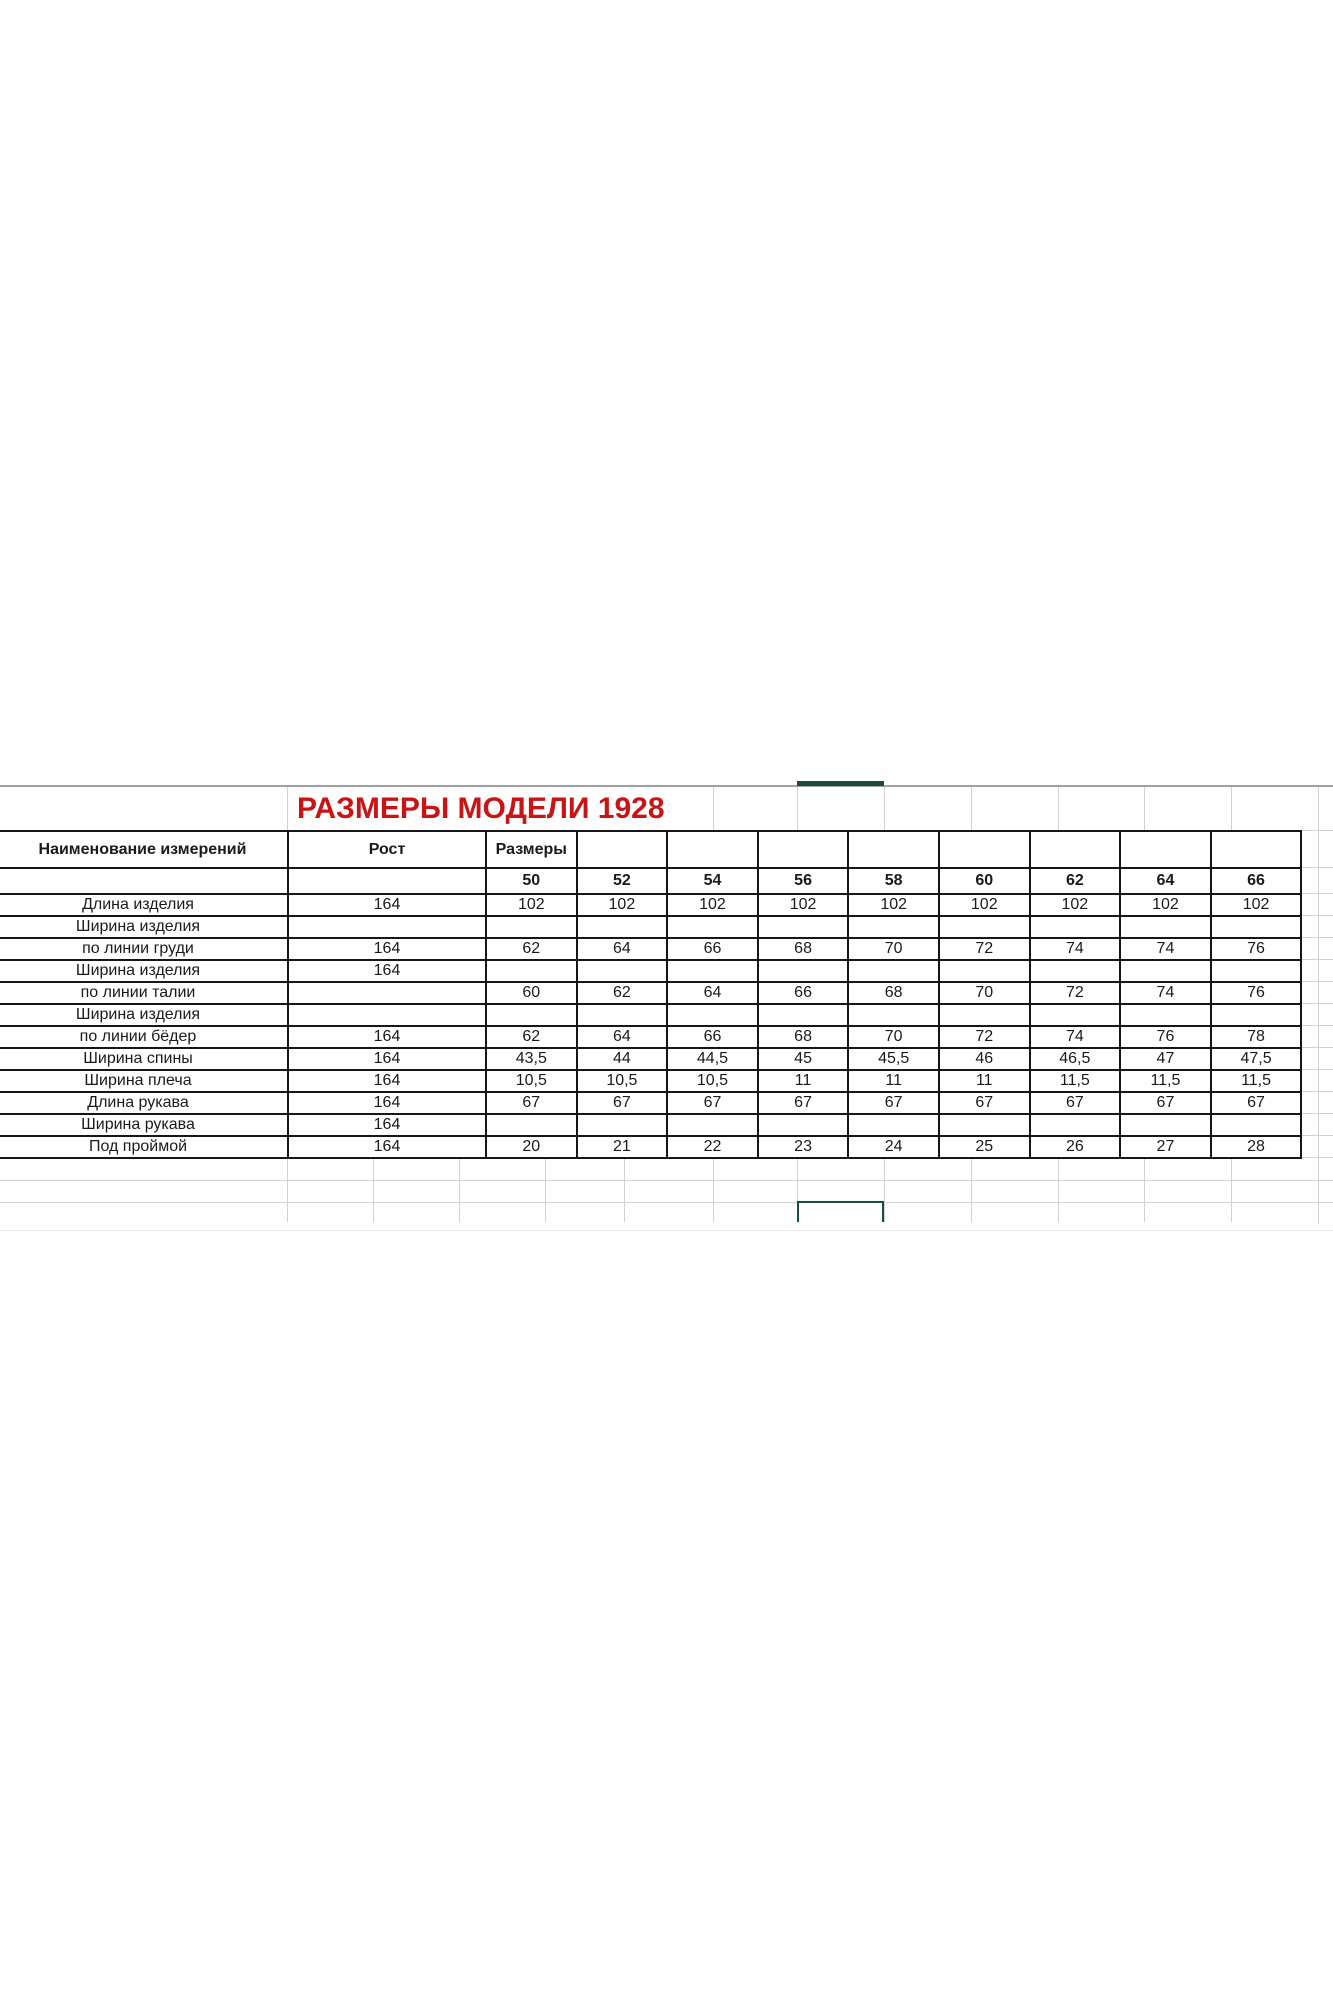 The image size is (1333, 2000). Describe the element at coordinates (531, 849) in the screenshot. I see `header-sizes-cell: Размеры` at that location.